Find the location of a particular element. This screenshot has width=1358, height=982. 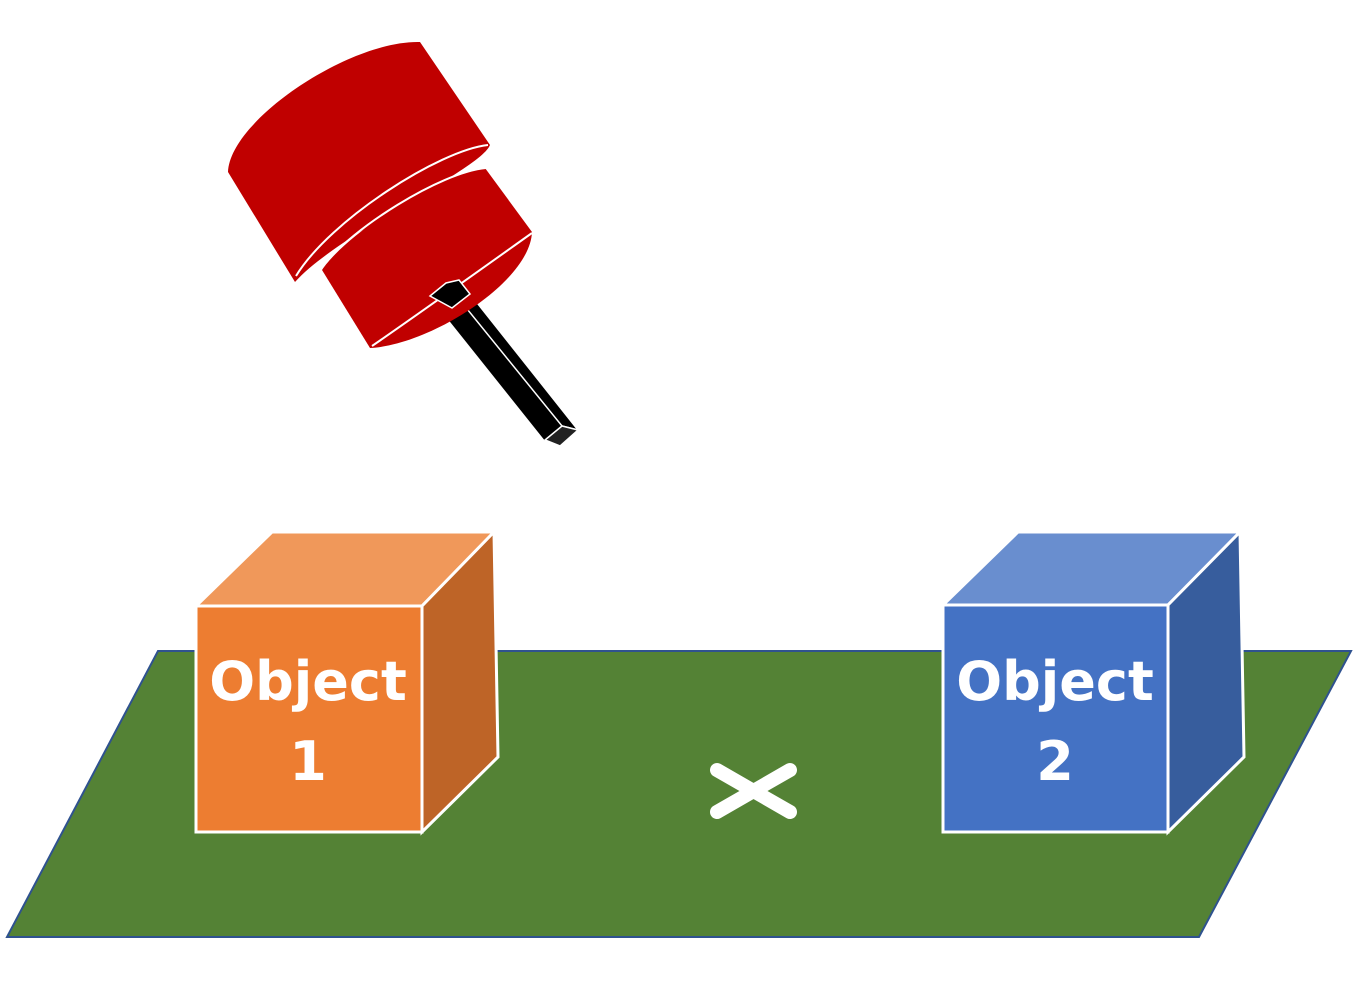

target-x-marker-icon is located at coordinates (753, 791).